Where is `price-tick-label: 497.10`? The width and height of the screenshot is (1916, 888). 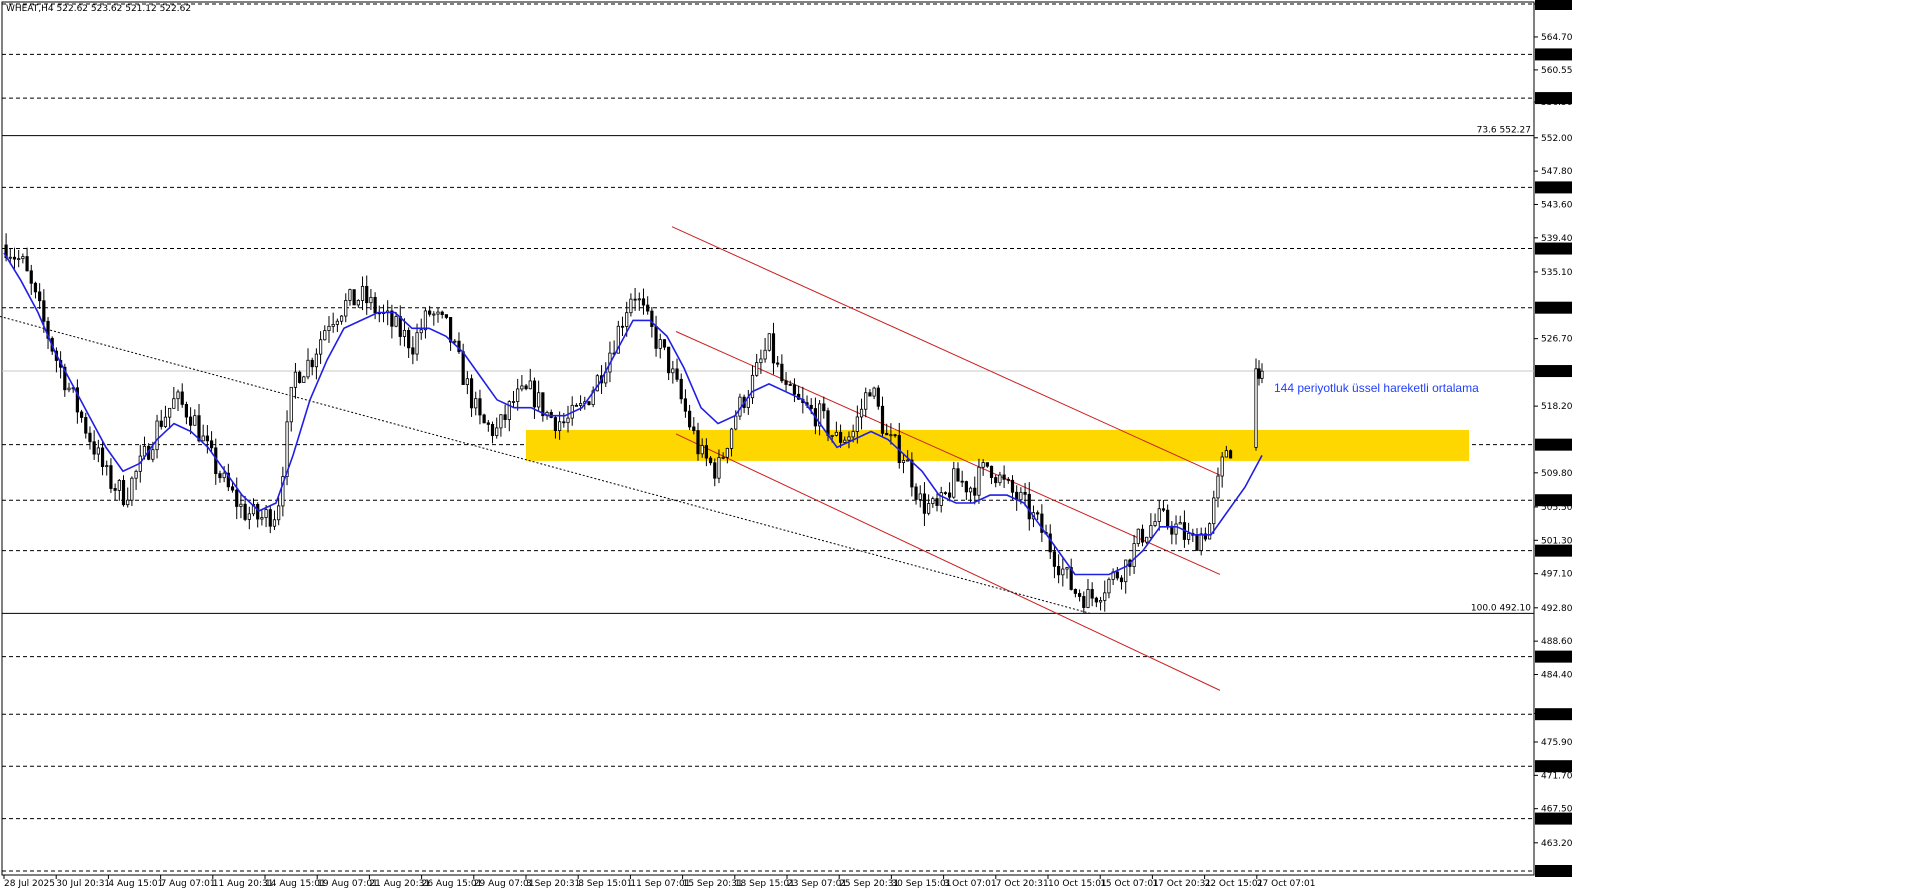
price-tick-label: 497.10 is located at coordinates (1557, 575).